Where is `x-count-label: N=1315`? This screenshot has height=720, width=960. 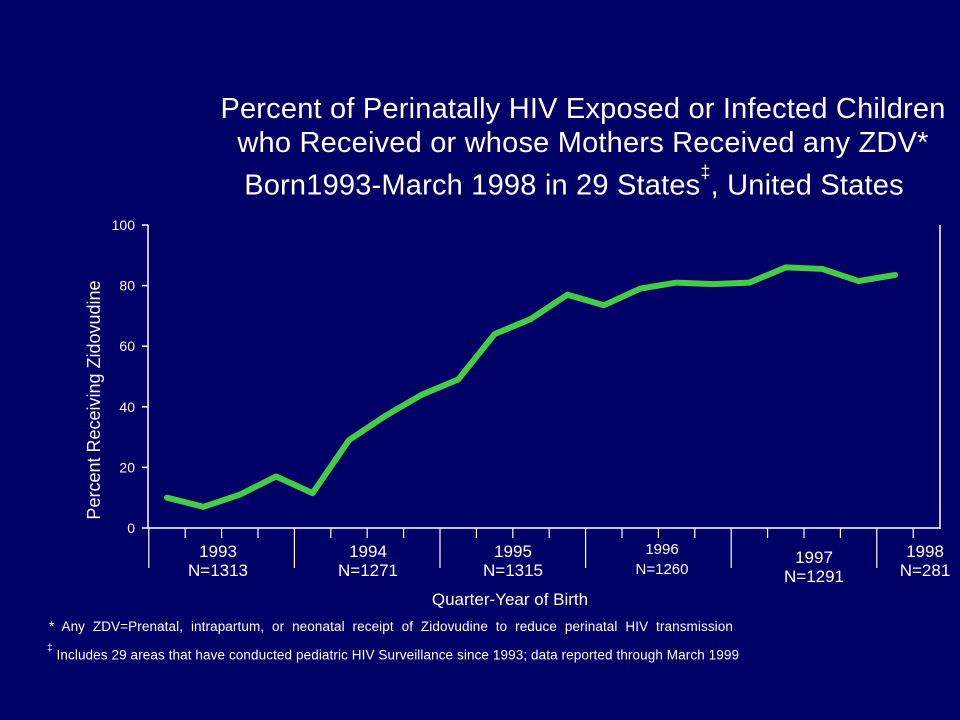 x-count-label: N=1315 is located at coordinates (513, 570).